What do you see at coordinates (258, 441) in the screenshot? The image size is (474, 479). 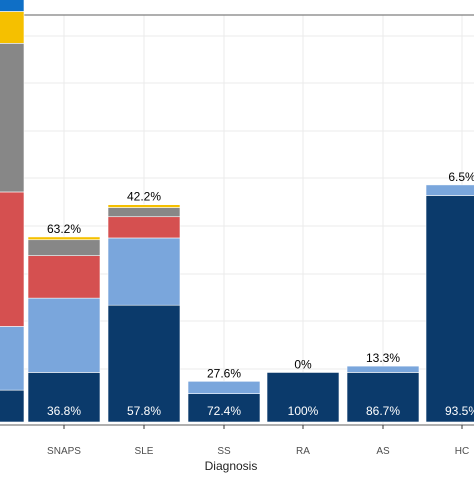 I see `x-axis: SNAPS SLE SS RA AS HC` at bounding box center [258, 441].